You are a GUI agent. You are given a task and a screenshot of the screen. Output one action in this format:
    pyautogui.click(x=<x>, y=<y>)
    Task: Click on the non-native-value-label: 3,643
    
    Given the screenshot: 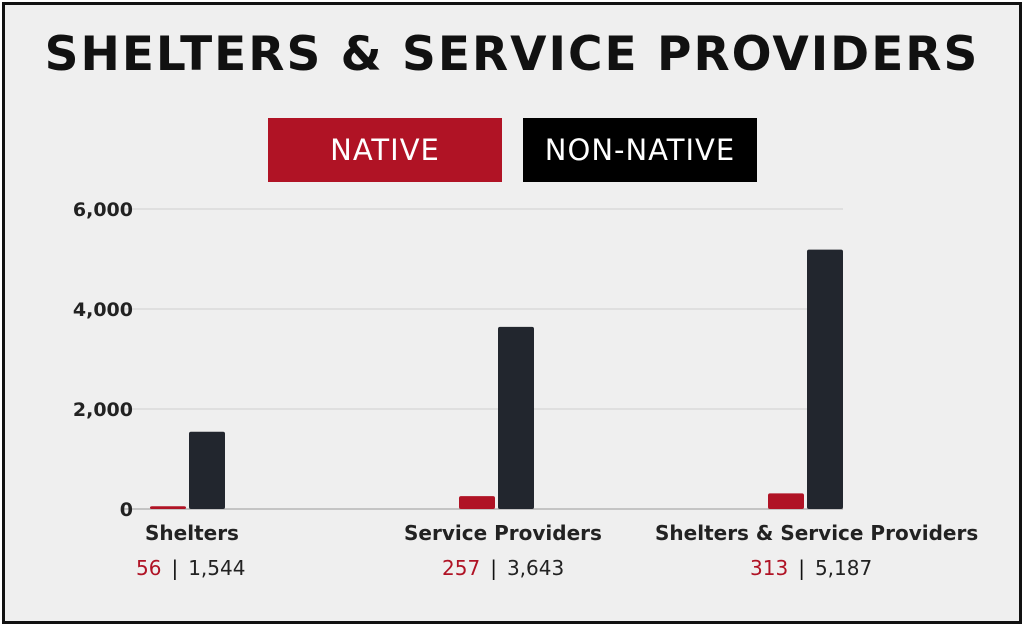 What is the action you would take?
    pyautogui.click(x=535, y=568)
    